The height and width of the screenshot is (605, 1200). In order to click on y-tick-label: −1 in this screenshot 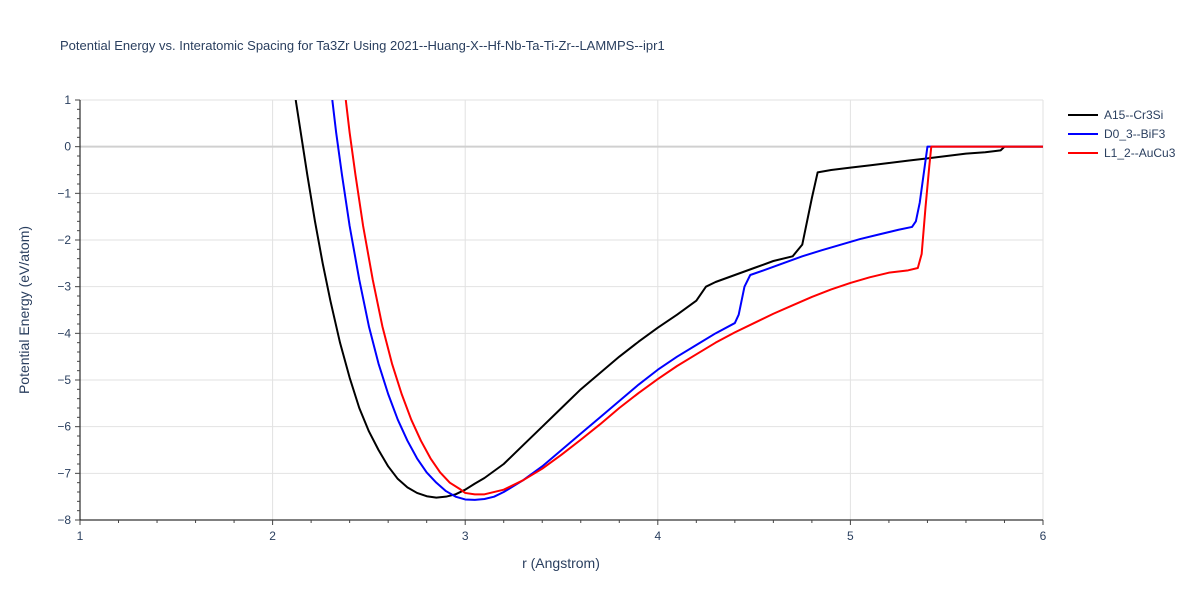, I will do `click(64, 193)`.